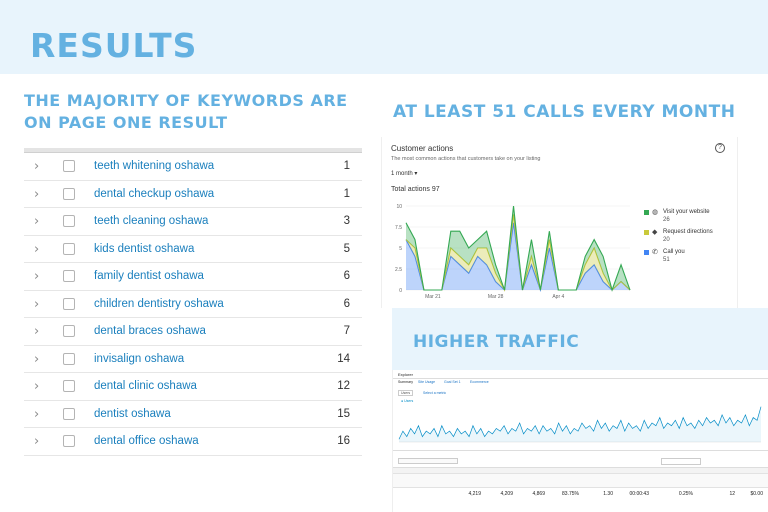  I want to click on keyword-link: dental checkup oshawa, so click(154, 193).